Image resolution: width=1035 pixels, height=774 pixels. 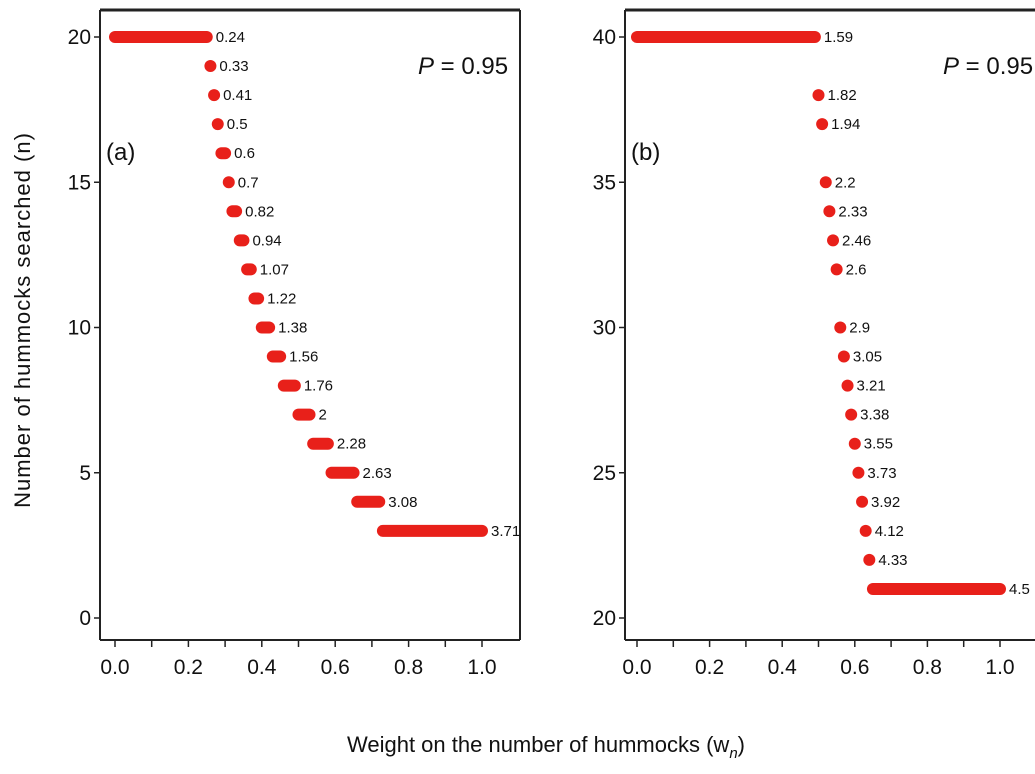 I want to click on interval-label: 3.92, so click(x=885, y=502).